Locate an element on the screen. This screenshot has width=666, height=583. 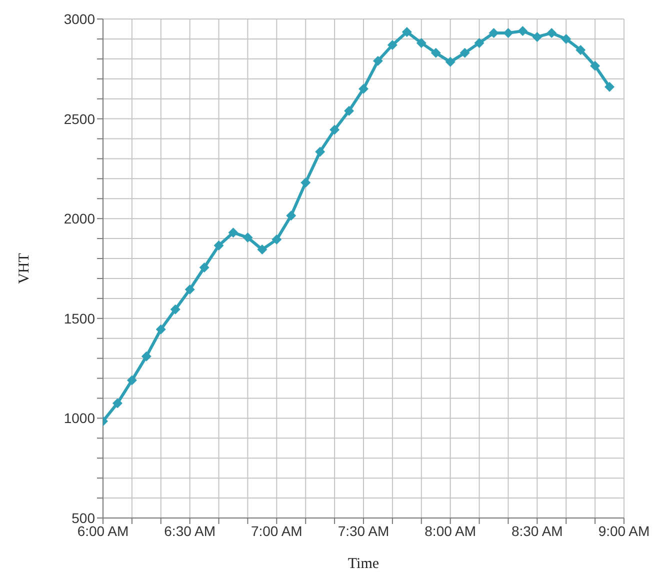
y-tick-label: 3000 is located at coordinates (80, 18).